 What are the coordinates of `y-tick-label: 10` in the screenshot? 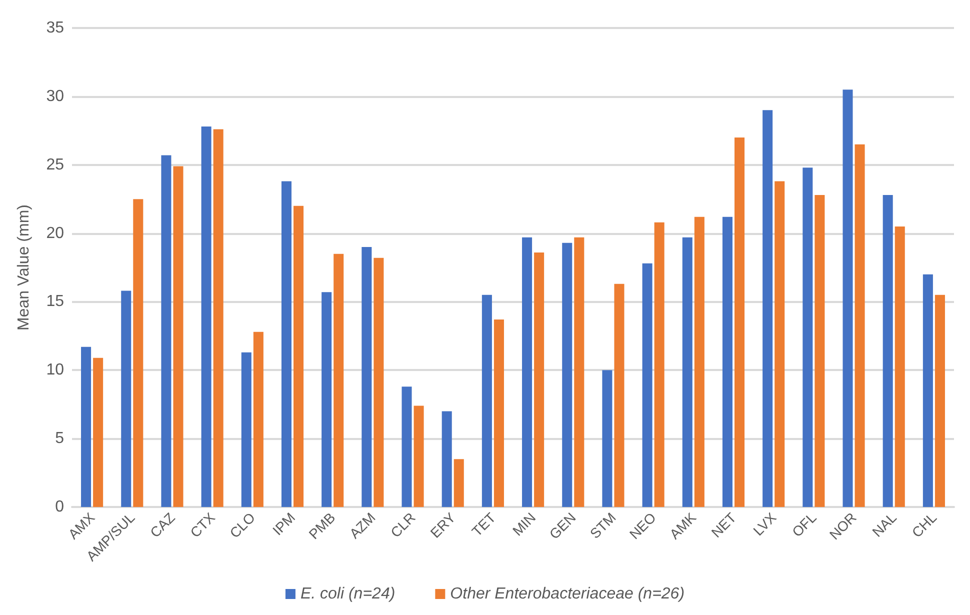 It's located at (55, 370).